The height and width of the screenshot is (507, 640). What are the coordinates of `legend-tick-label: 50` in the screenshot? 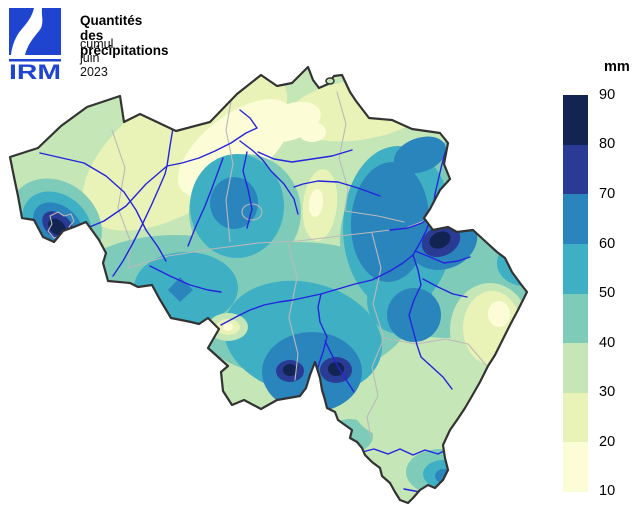 It's located at (607, 293).